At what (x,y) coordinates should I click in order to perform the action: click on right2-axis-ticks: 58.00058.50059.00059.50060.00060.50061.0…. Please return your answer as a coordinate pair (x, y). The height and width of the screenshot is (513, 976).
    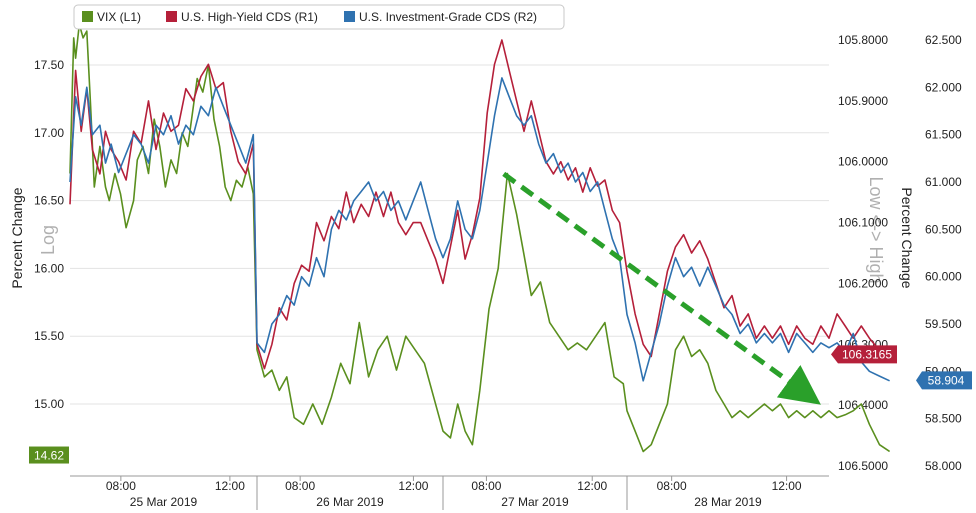
    Looking at the image, I should click on (943, 253).